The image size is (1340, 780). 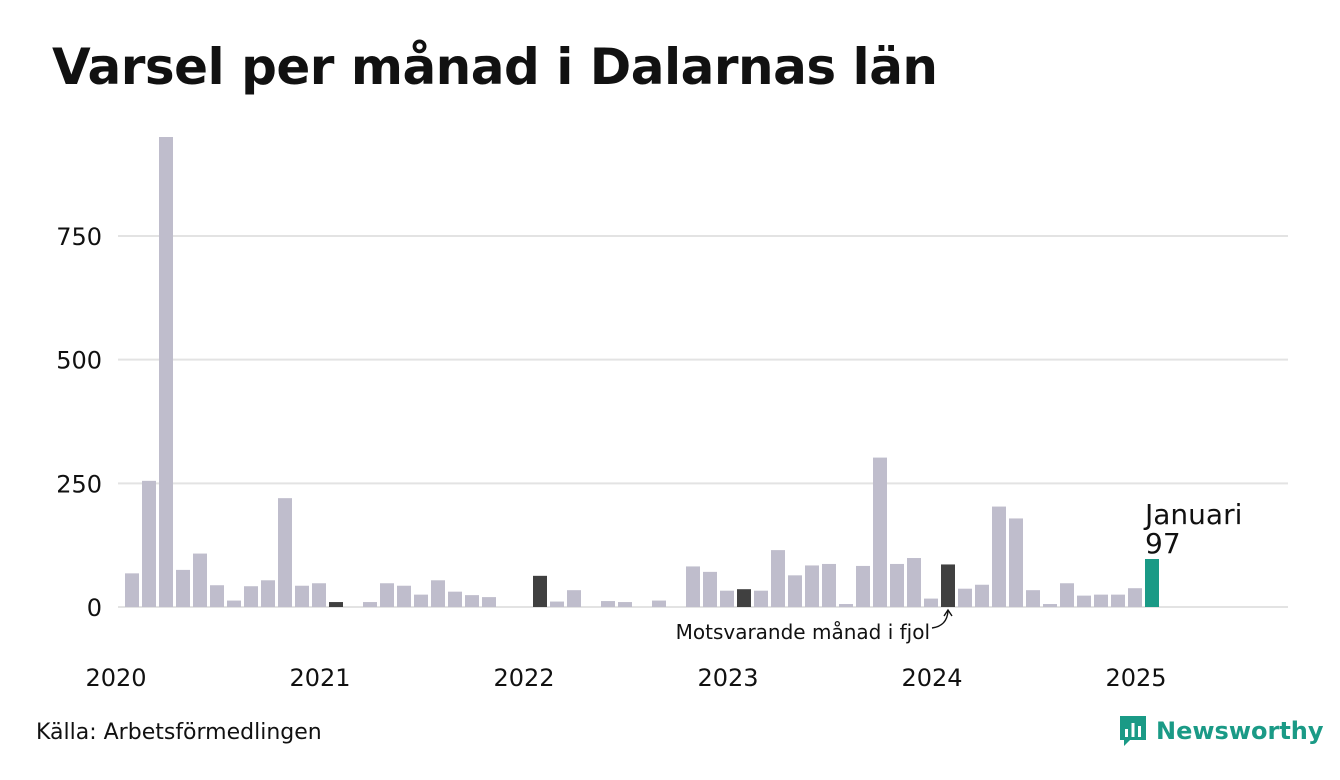 I want to click on newsworthy-logo-icon, so click(x=1133, y=731).